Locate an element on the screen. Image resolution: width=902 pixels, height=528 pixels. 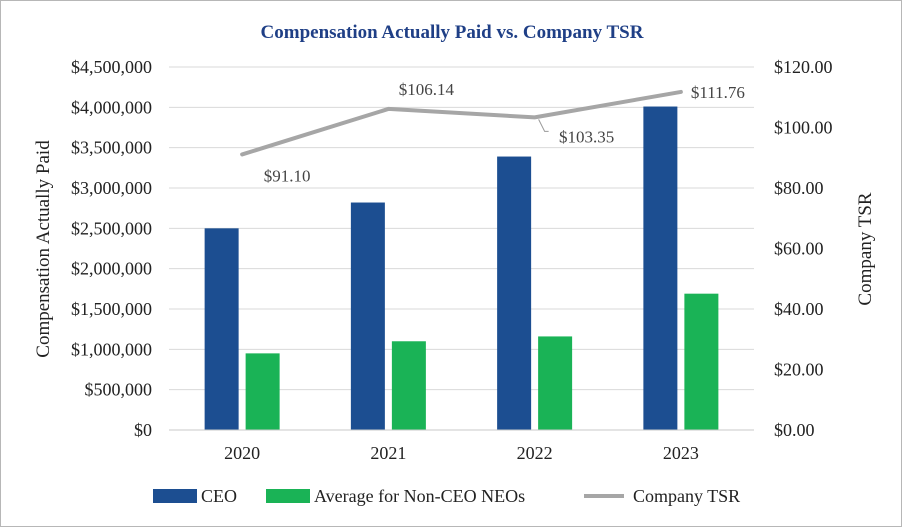
left-tick-label: $0 is located at coordinates (143, 430).